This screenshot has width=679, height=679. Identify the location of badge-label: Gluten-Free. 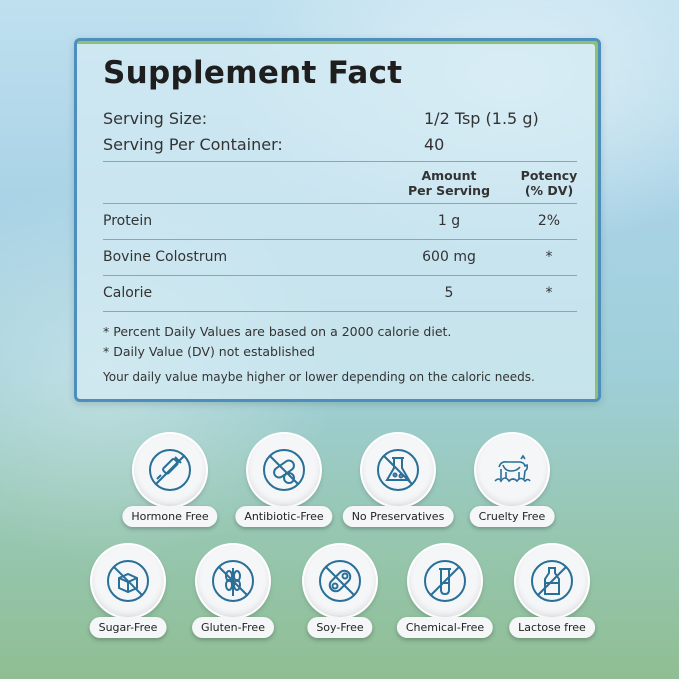
(233, 627).